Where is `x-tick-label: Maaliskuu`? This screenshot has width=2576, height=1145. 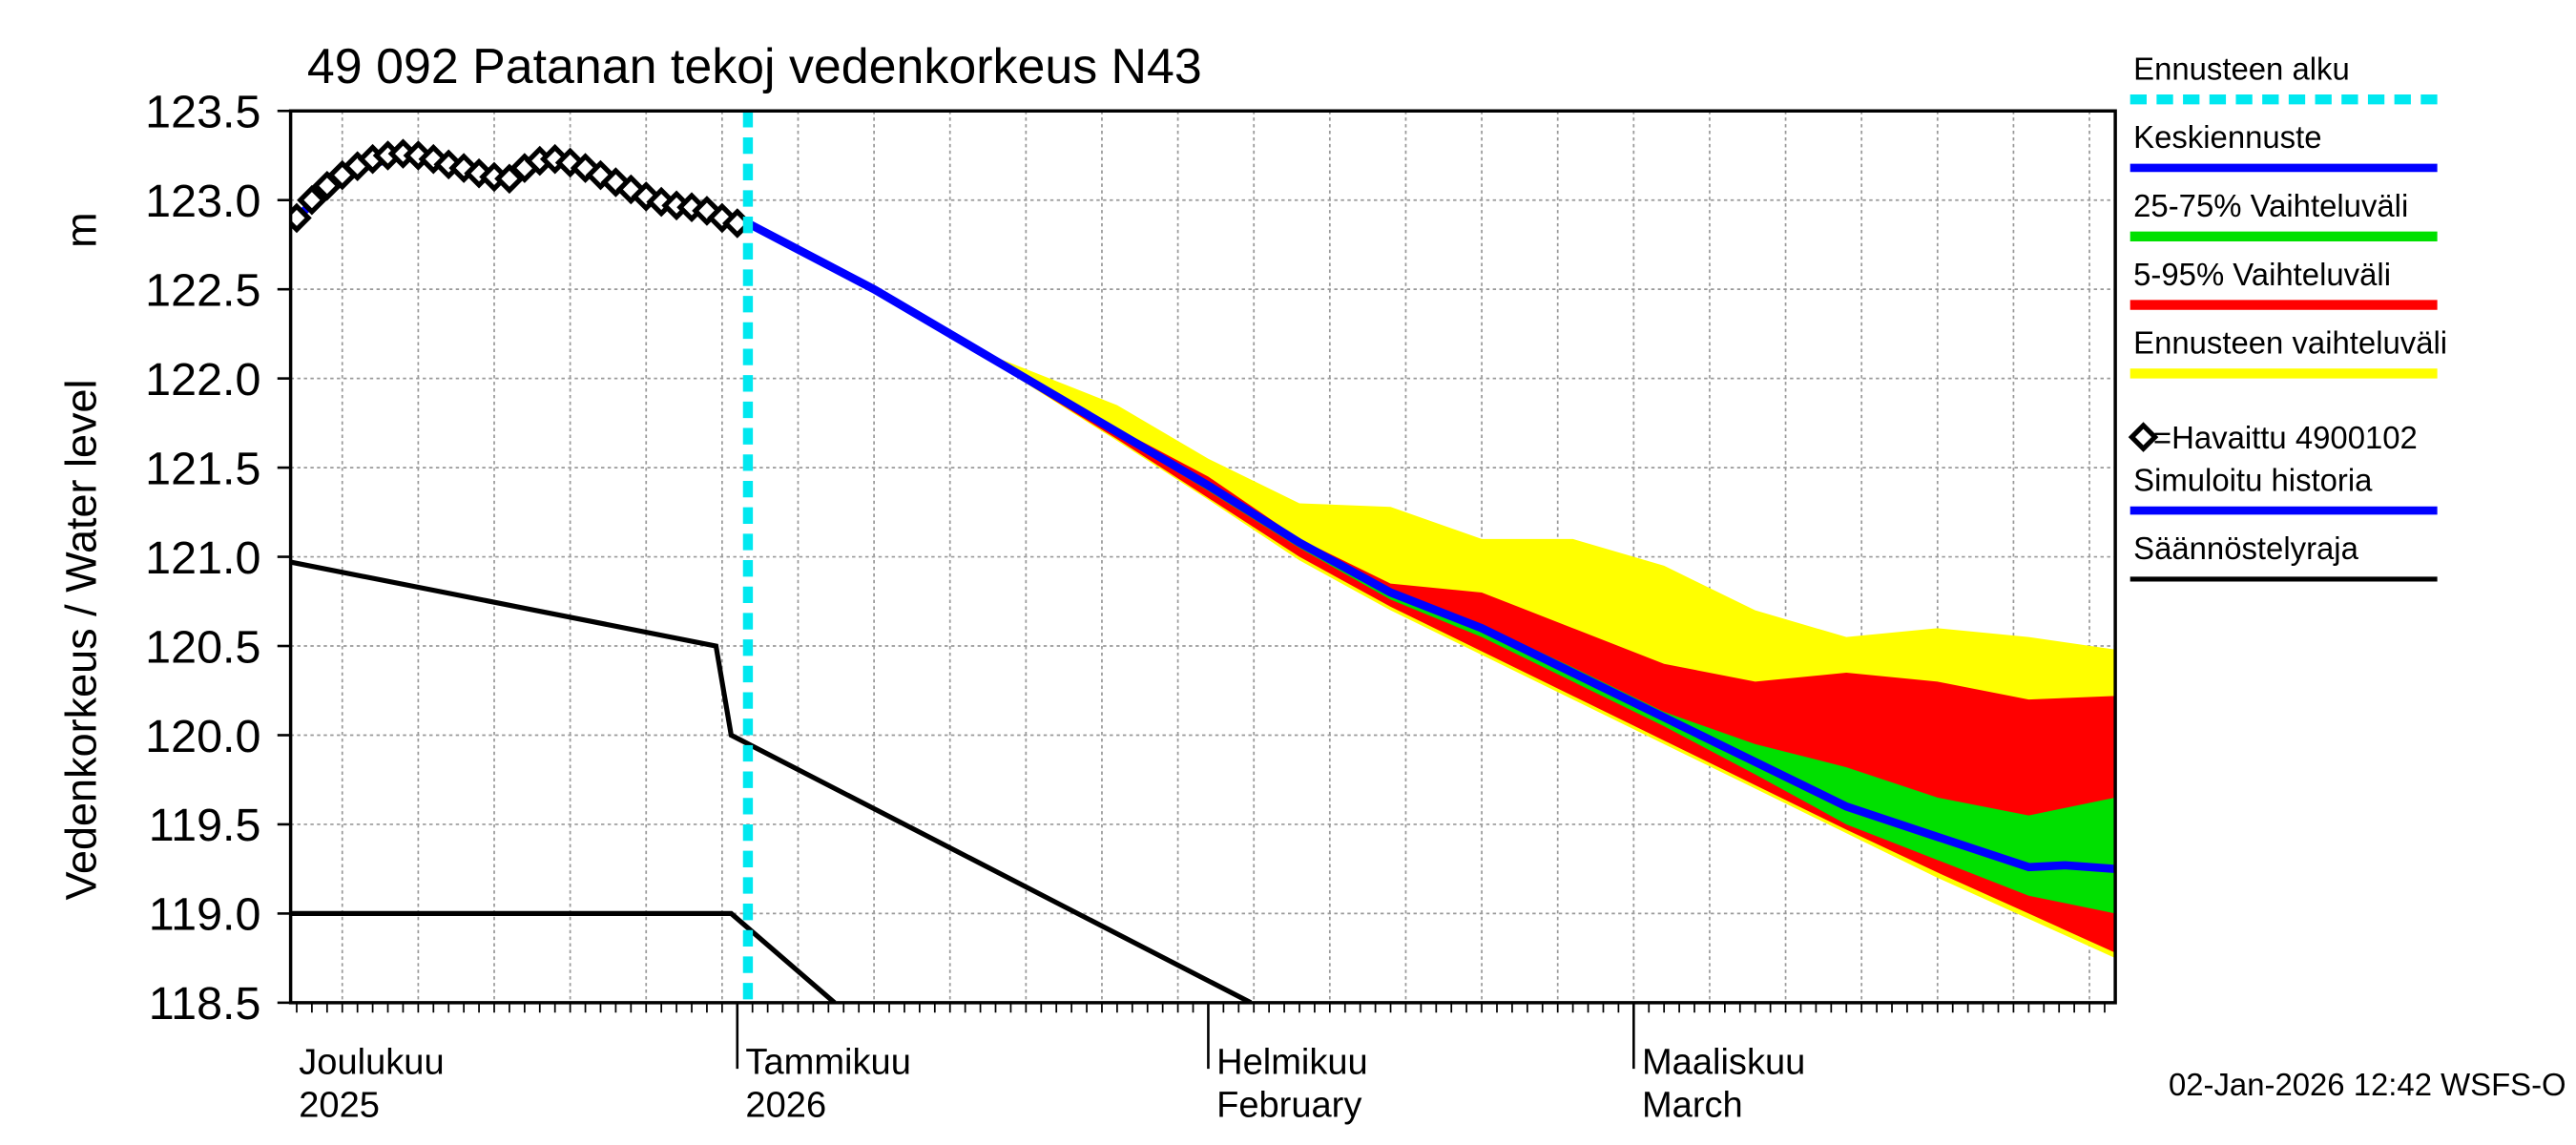 x-tick-label: Maaliskuu is located at coordinates (1723, 1062).